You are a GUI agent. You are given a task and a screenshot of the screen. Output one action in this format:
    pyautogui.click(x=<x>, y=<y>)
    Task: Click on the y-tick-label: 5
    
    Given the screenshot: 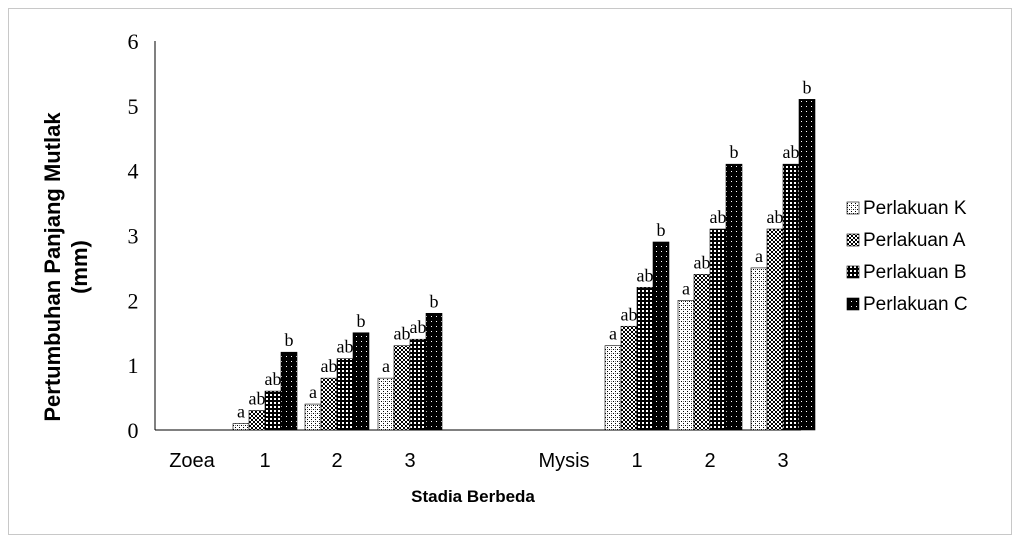 What is the action you would take?
    pyautogui.click(x=133, y=106)
    